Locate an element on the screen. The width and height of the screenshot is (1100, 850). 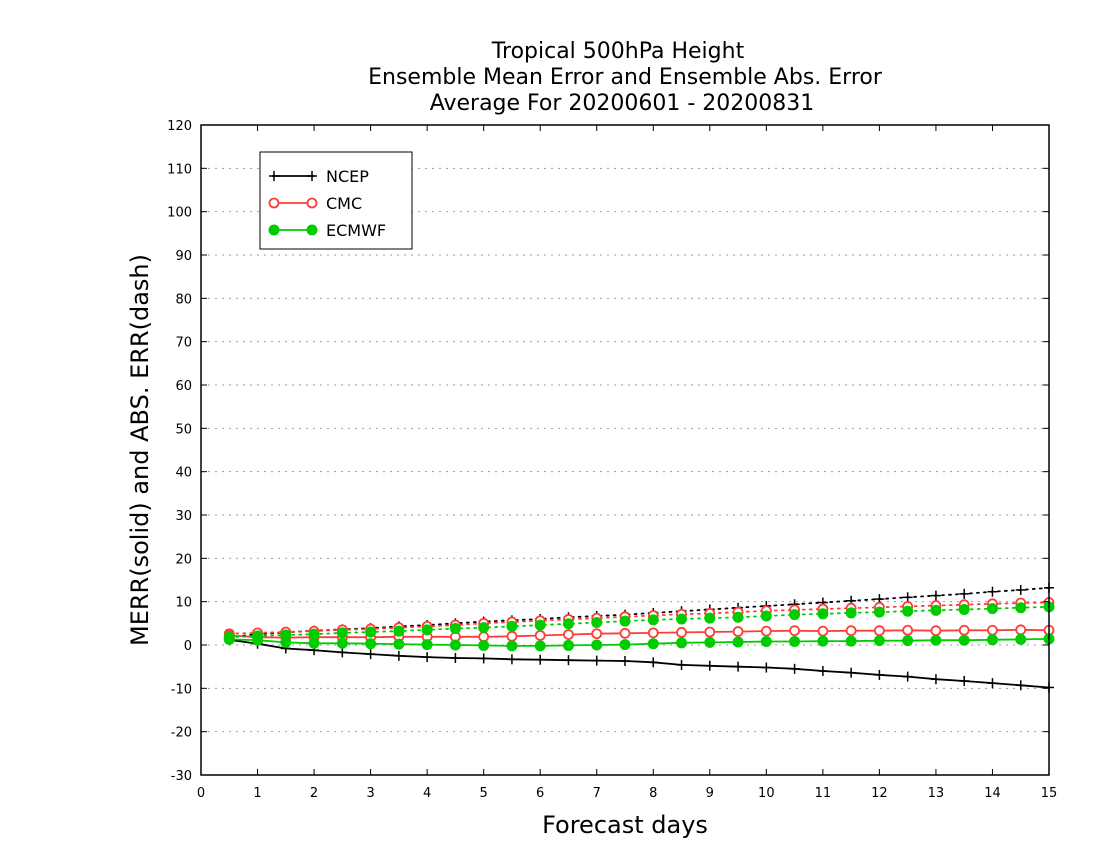
chart-title-line-1: Tropical 500hPa Height is located at coordinates (618, 51).